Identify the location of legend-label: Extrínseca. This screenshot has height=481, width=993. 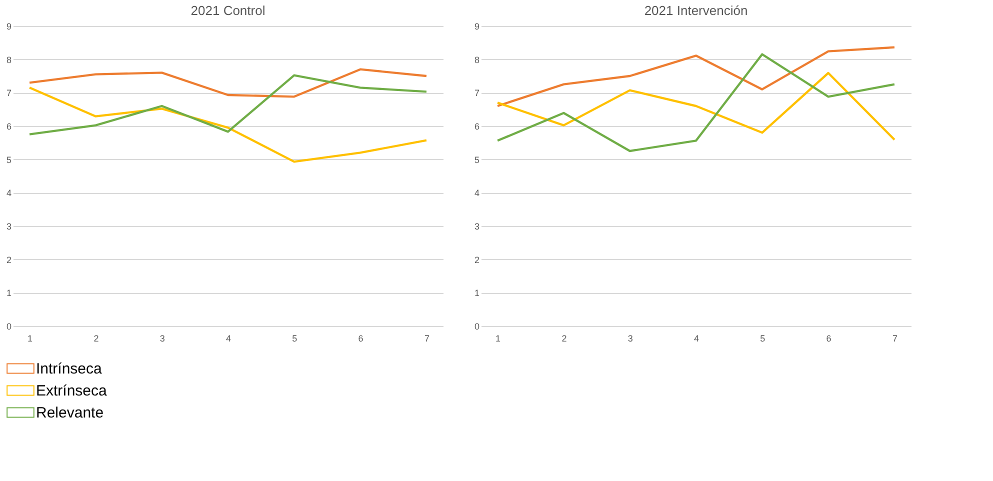
(72, 391).